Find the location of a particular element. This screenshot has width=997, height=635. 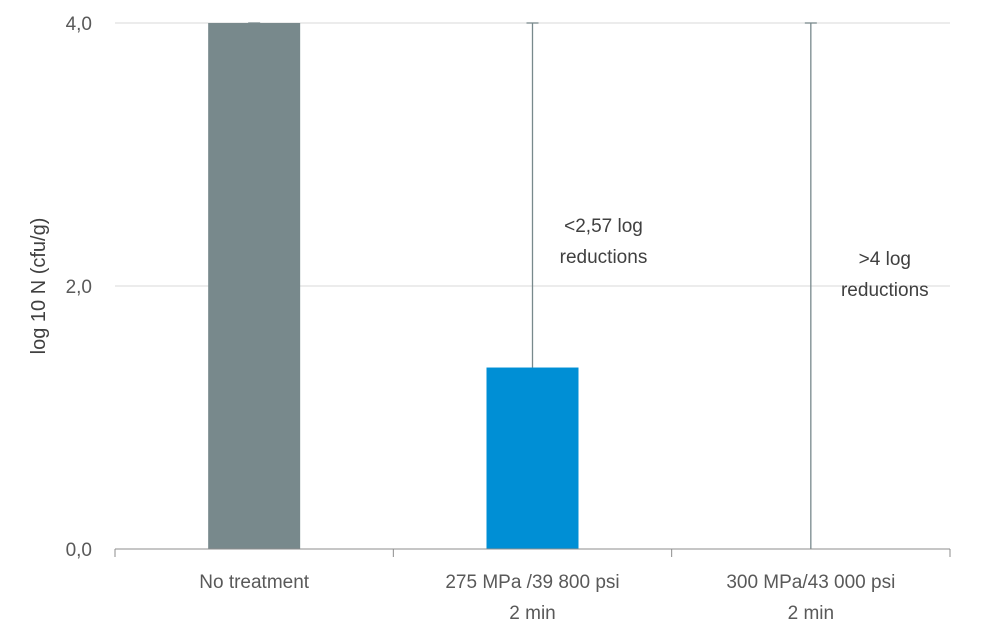

y-tick-label: 0,0 is located at coordinates (79, 550).